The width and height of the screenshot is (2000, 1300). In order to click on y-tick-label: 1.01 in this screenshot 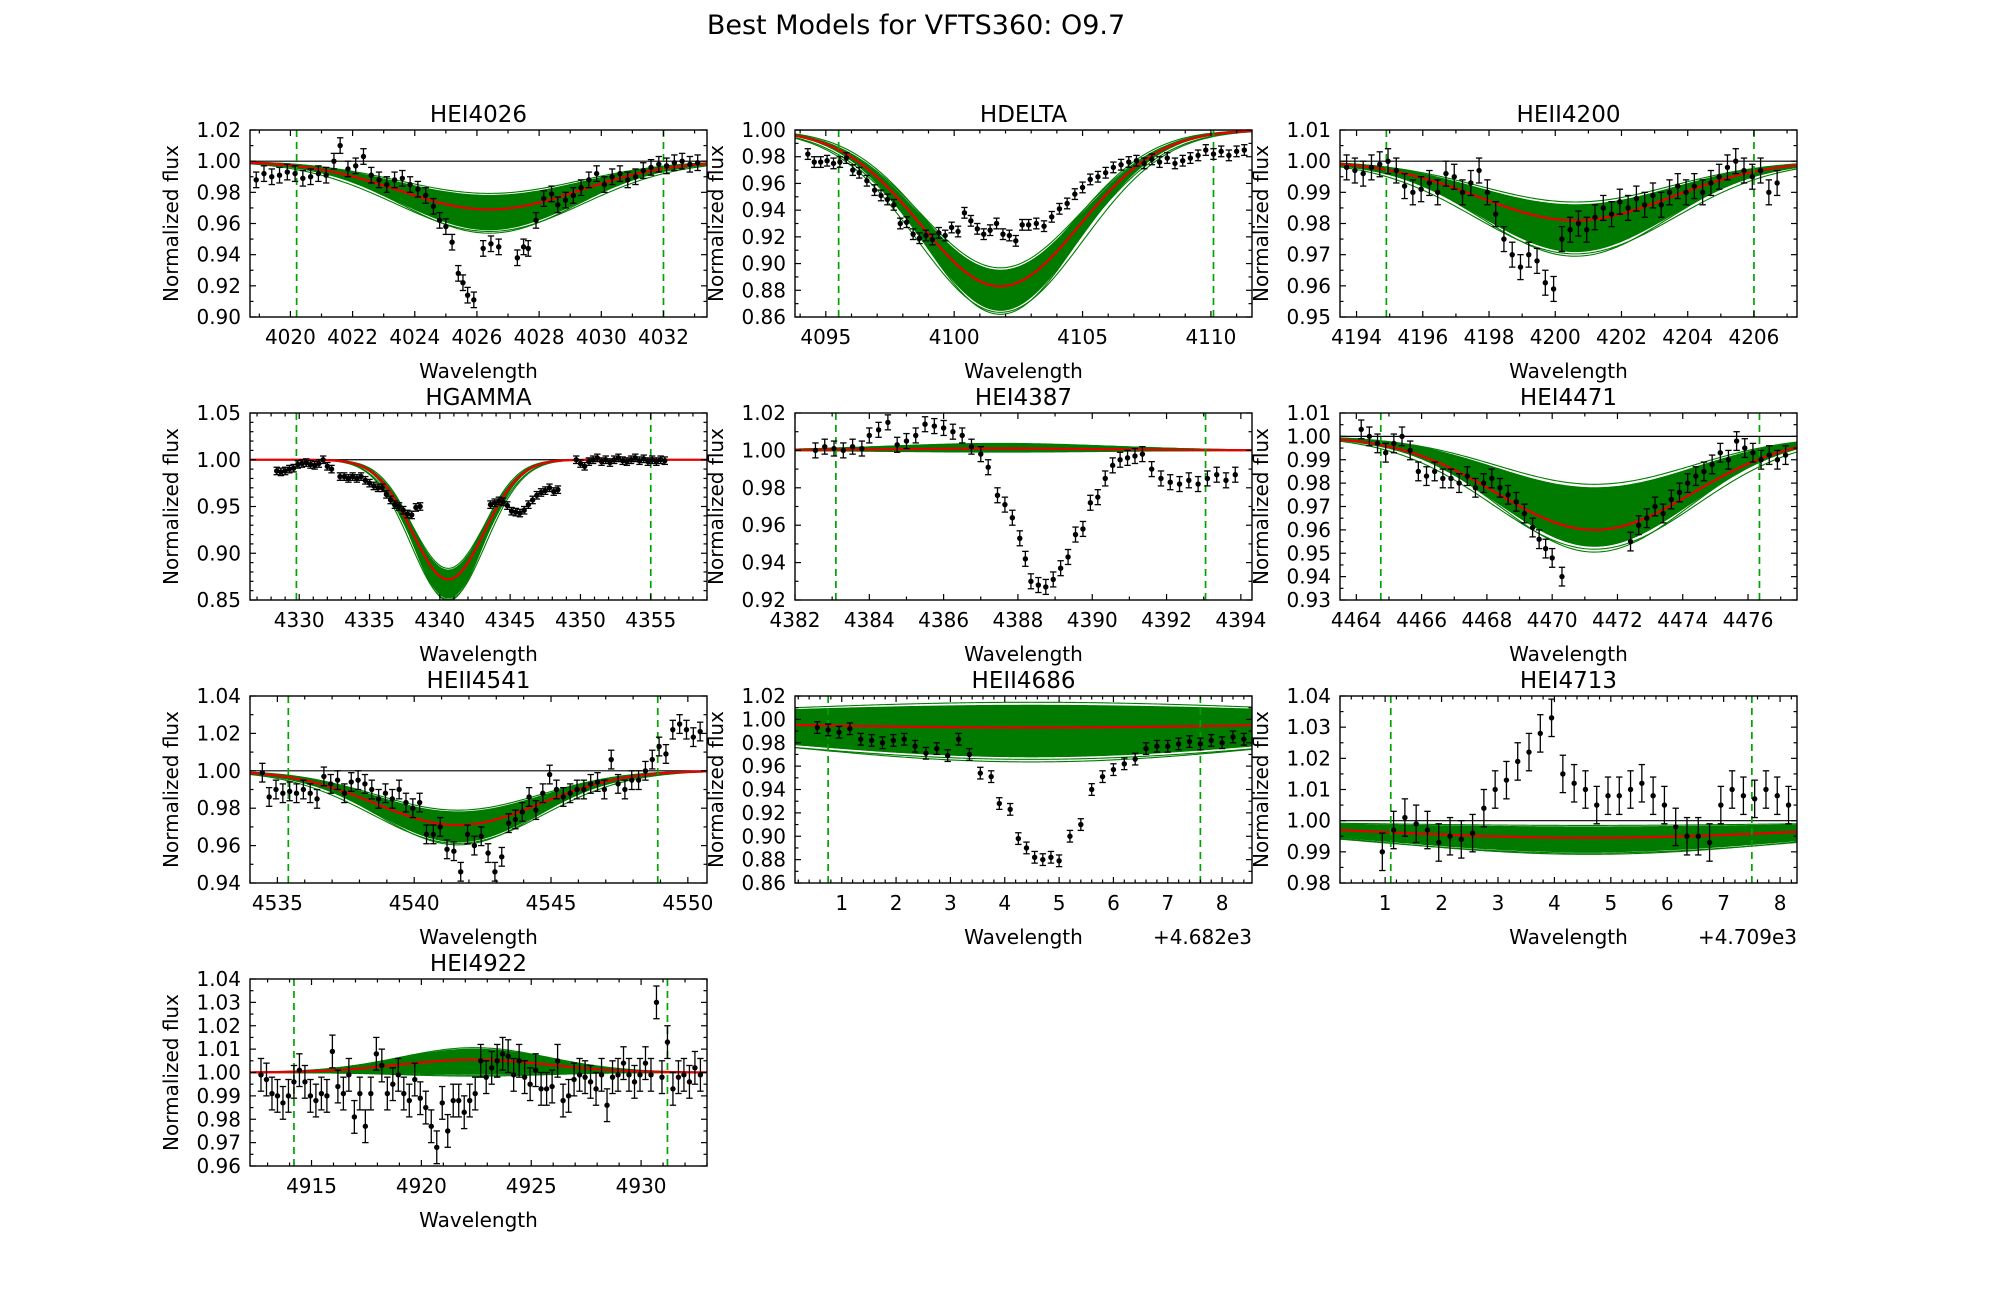, I will do `click(1308, 413)`.